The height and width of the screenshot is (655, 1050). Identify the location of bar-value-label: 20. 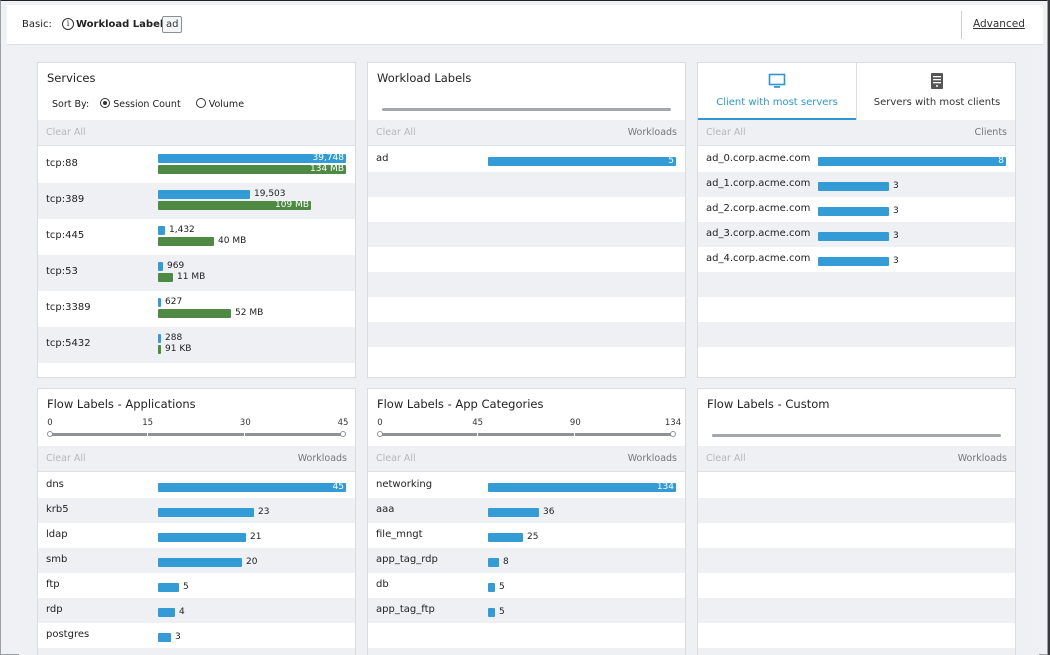
(252, 562).